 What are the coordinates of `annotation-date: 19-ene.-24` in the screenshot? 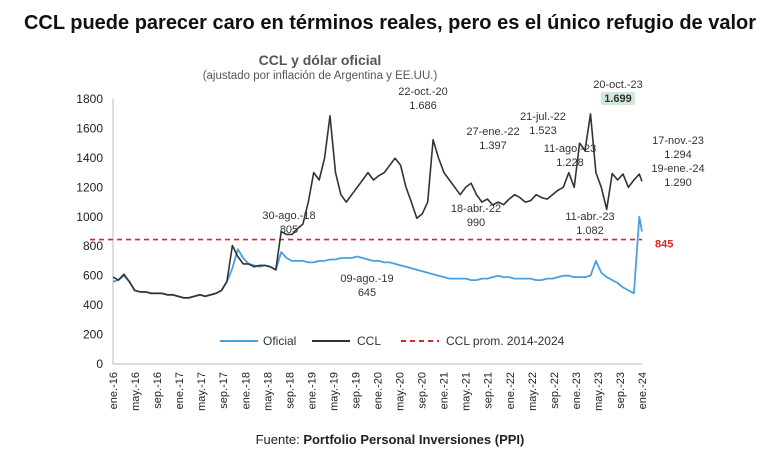 It's located at (677, 169).